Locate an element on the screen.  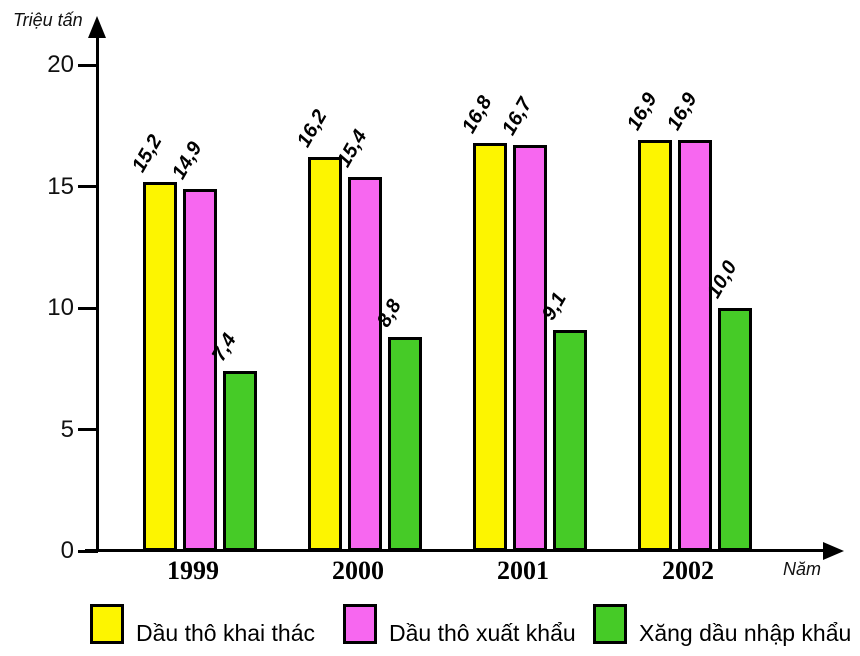
legend-swatch-series1 is located at coordinates (107, 624).